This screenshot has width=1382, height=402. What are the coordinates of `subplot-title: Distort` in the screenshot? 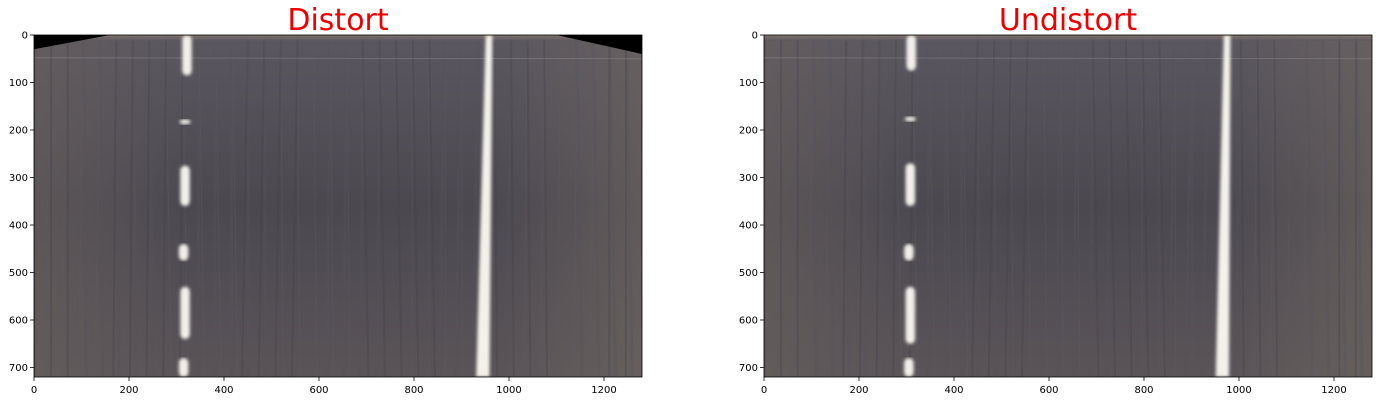 It's located at (338, 20).